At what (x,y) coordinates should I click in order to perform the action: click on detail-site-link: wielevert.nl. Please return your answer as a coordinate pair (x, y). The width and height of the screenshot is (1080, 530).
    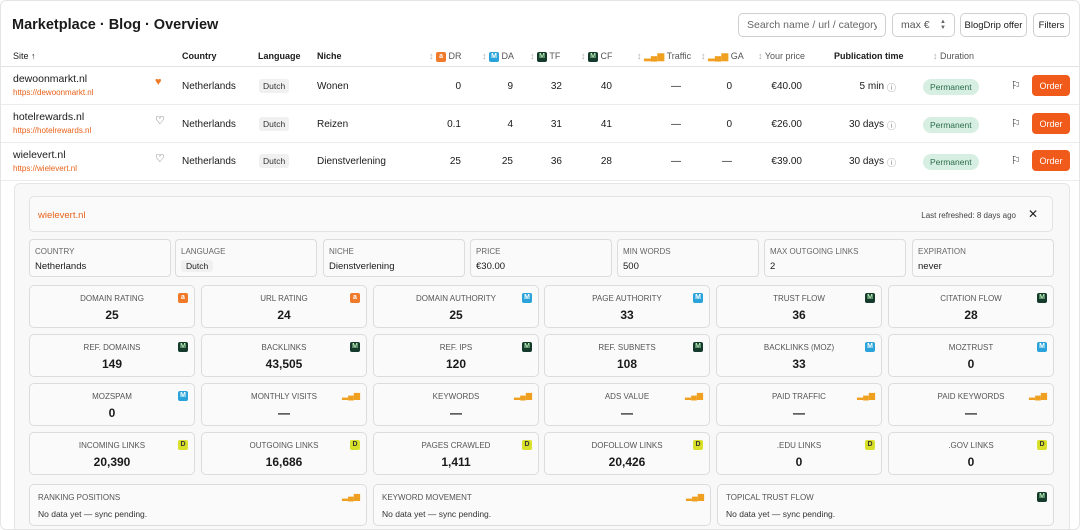
    Looking at the image, I should click on (62, 215).